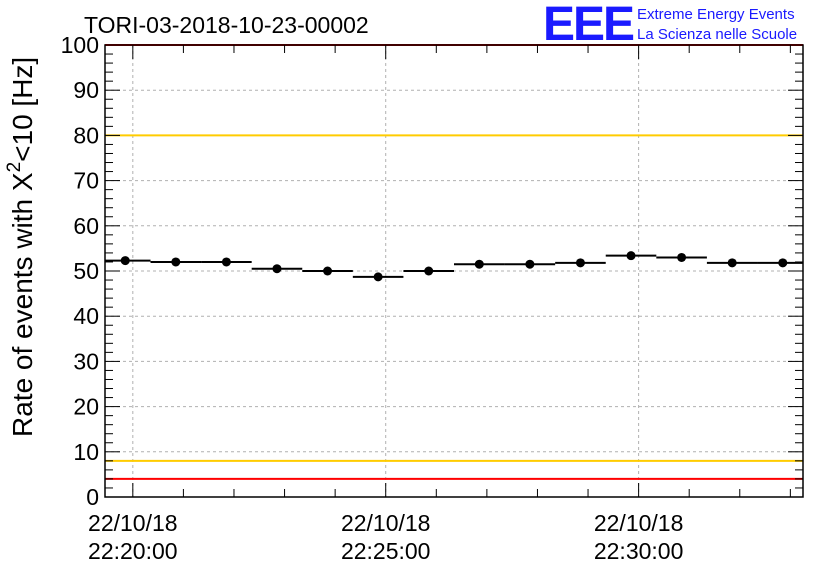  Describe the element at coordinates (86, 181) in the screenshot. I see `y-tick-label: 70` at that location.